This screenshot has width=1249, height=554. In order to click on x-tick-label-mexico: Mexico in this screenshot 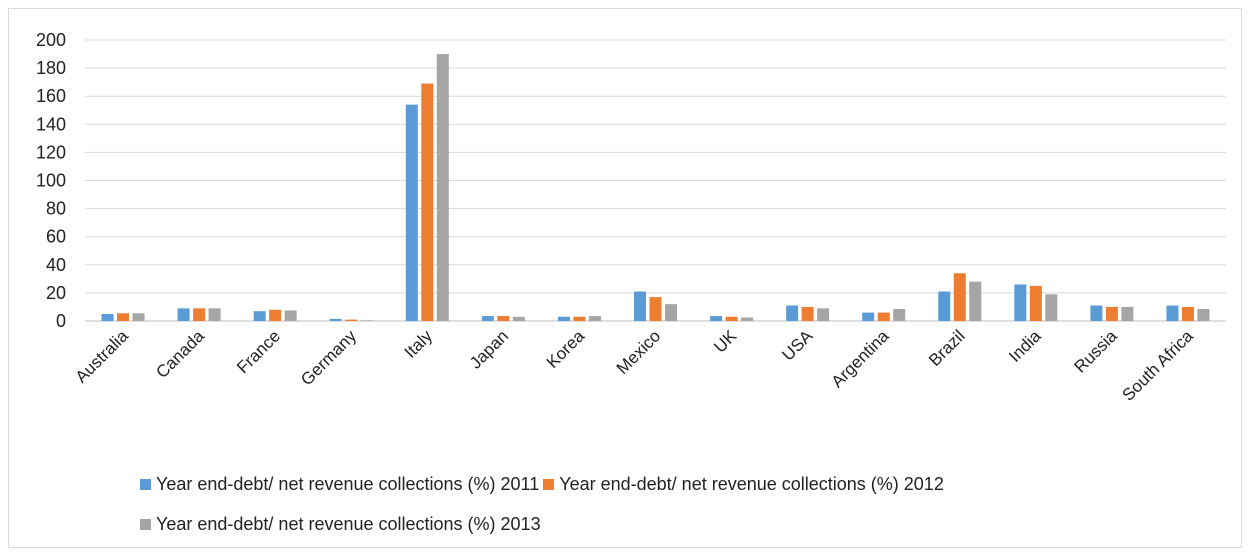, I will do `click(639, 352)`.